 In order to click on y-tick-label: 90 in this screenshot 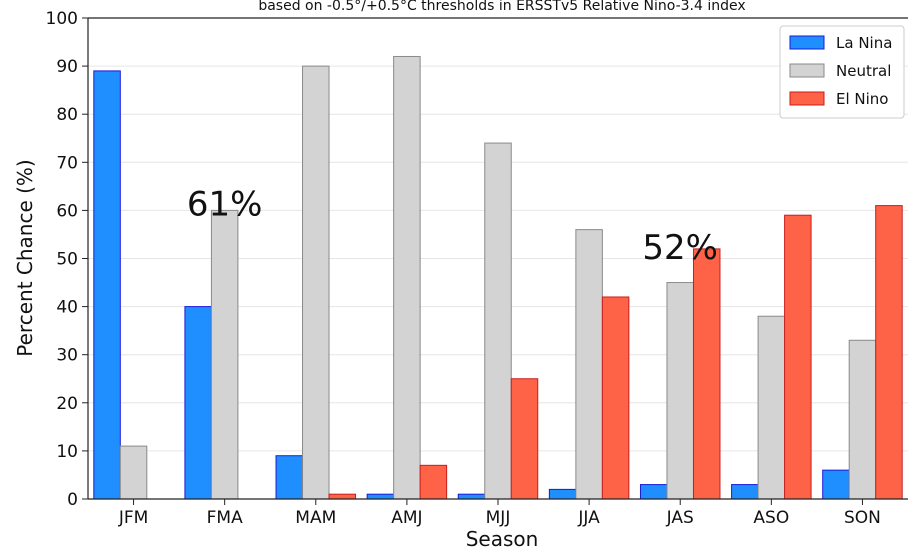, I will do `click(67, 67)`.